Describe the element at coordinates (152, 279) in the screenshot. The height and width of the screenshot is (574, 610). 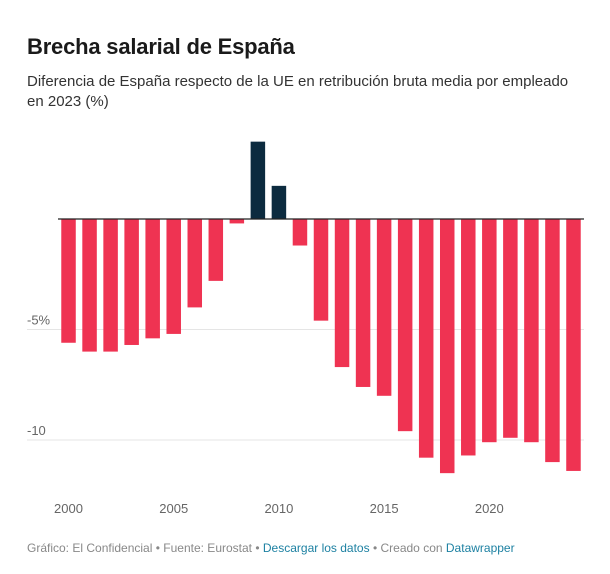
I see `bar-2004` at that location.